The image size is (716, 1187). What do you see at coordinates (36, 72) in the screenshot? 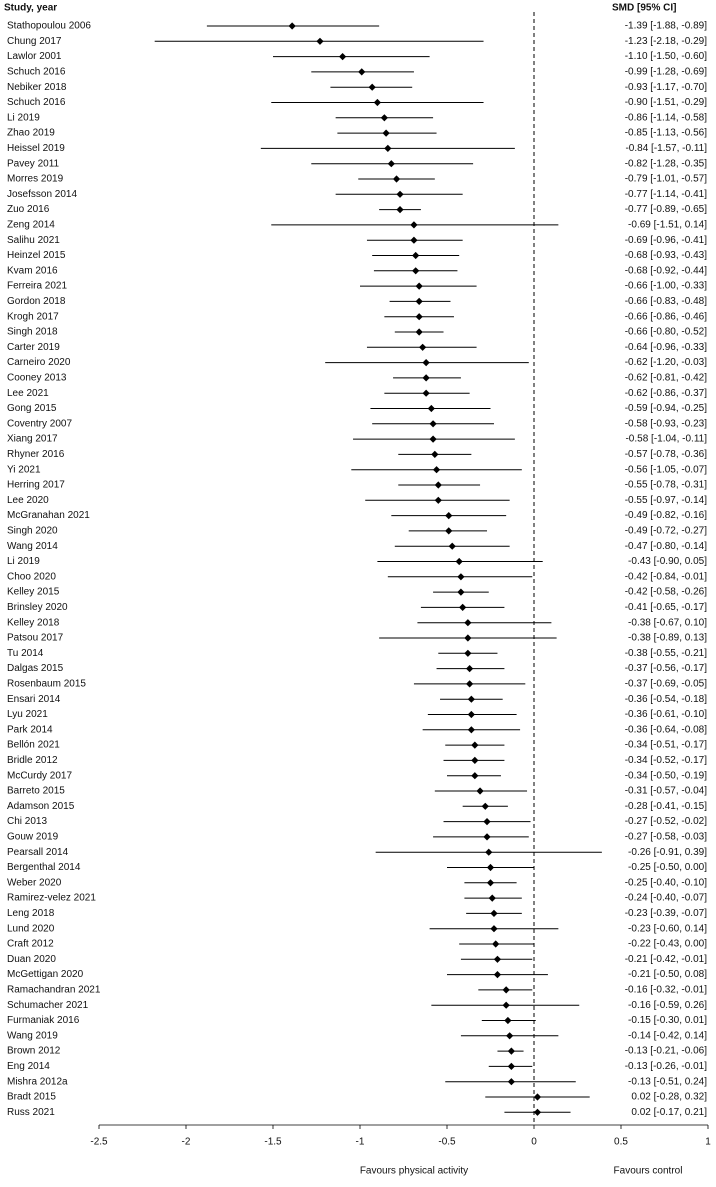
I see `study-label: Schuch 2016` at bounding box center [36, 72].